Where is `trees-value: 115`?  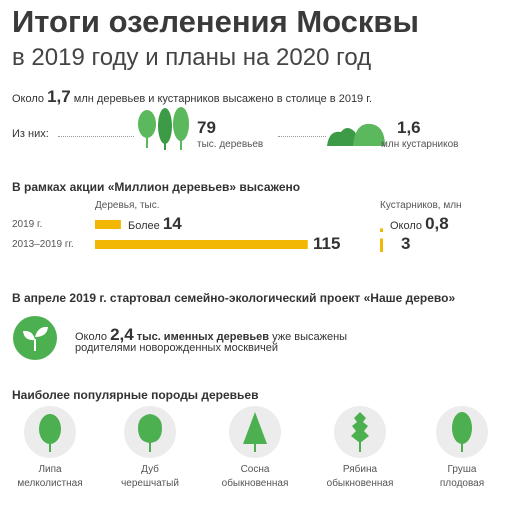
trees-value: 115 is located at coordinates (327, 243).